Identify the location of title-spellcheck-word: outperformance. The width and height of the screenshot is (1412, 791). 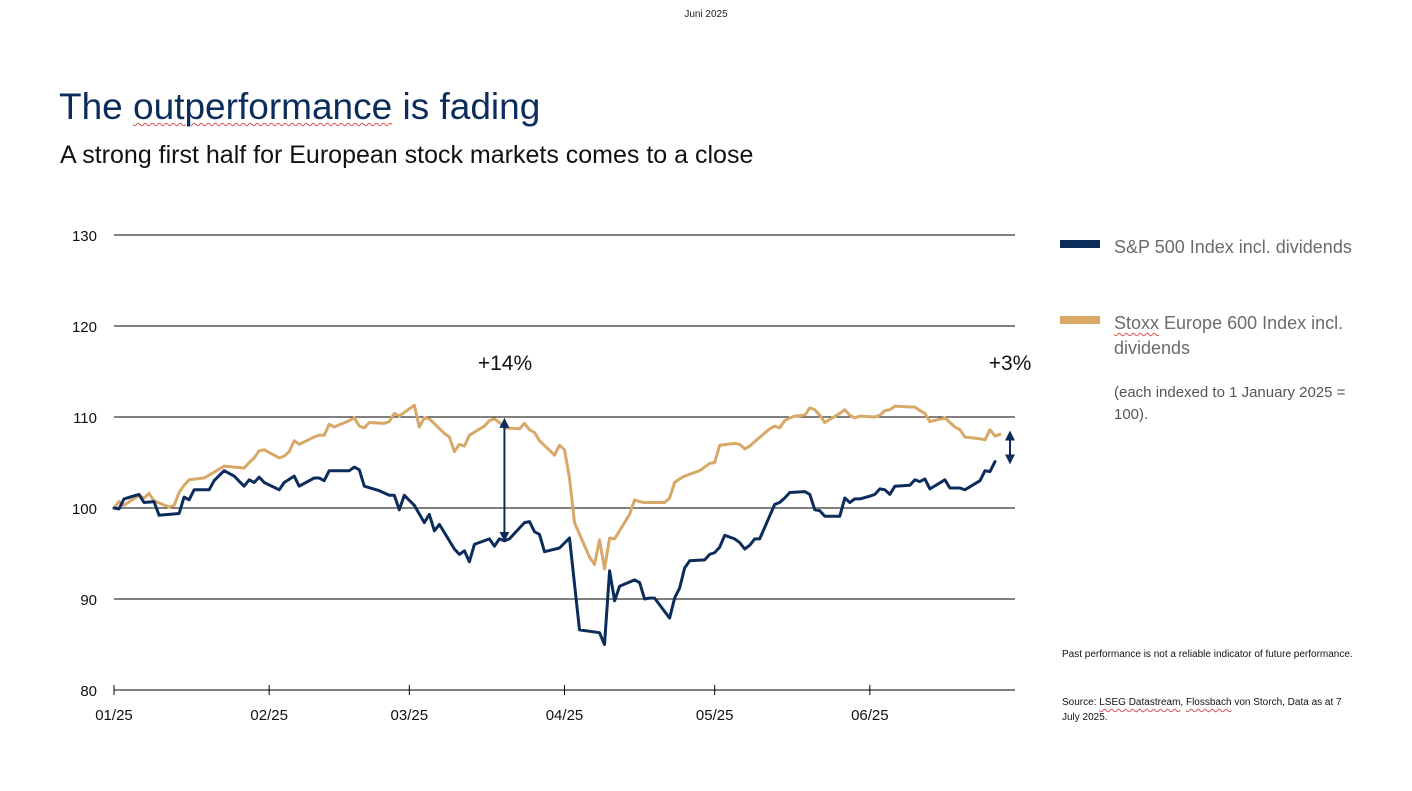
(263, 106).